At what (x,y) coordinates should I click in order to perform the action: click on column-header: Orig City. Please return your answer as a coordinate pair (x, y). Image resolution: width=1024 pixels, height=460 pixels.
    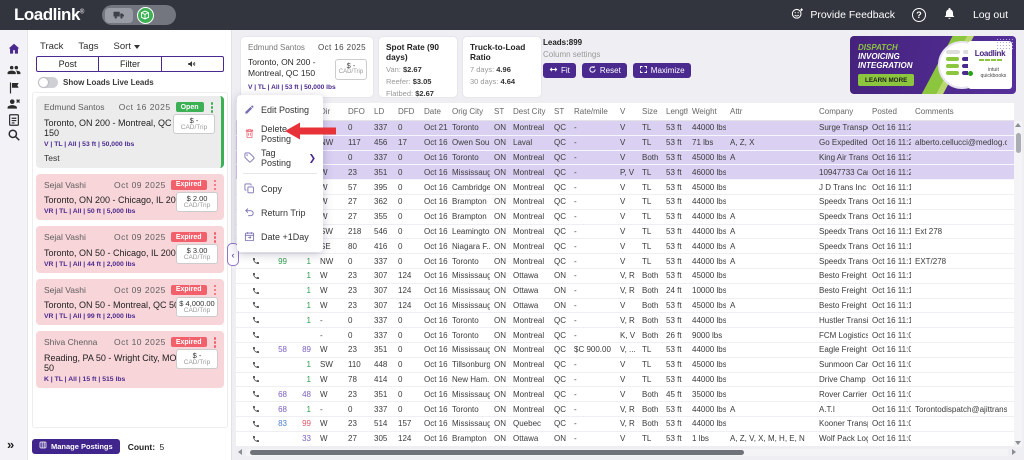
    Looking at the image, I should click on (468, 111).